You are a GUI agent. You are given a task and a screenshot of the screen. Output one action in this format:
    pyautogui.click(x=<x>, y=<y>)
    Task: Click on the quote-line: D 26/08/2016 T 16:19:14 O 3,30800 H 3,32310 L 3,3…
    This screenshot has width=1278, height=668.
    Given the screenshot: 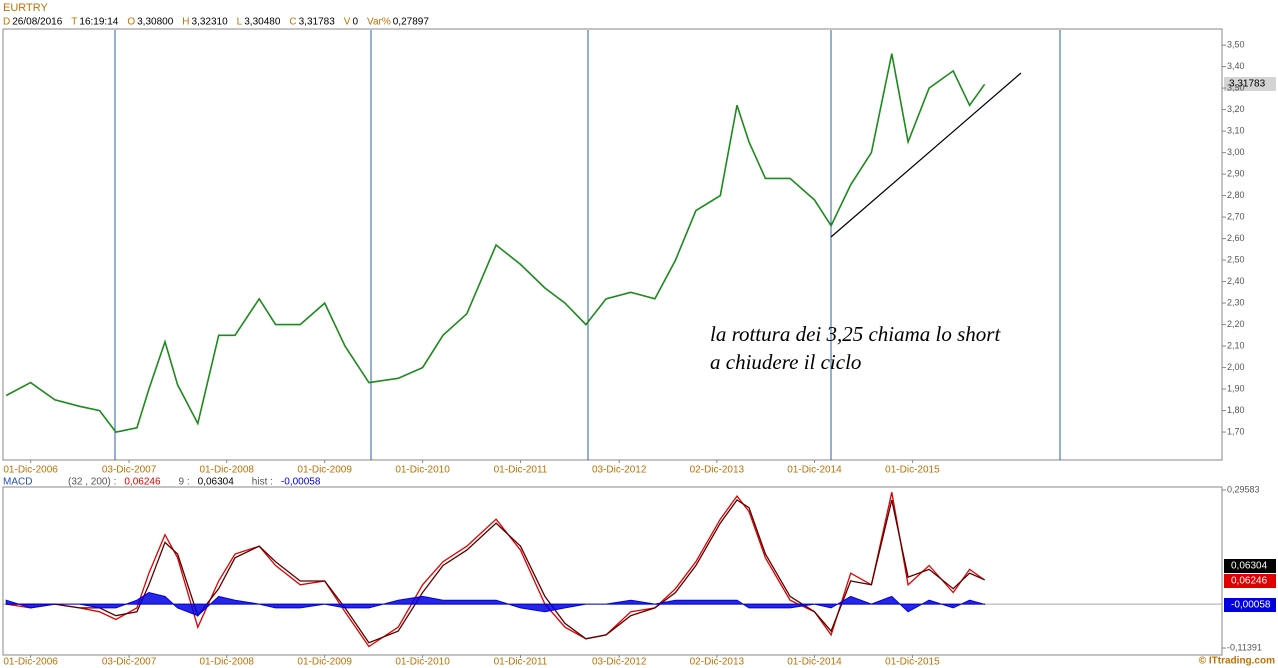 What is the action you would take?
    pyautogui.click(x=216, y=22)
    